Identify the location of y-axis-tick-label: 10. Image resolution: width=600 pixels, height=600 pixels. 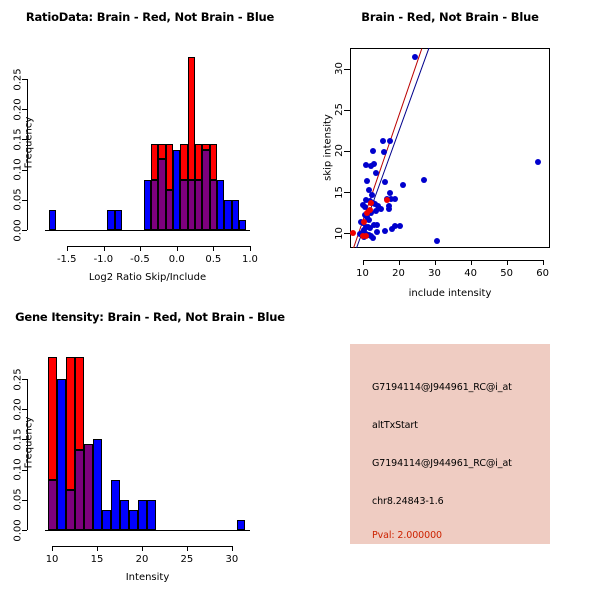
(339, 233).